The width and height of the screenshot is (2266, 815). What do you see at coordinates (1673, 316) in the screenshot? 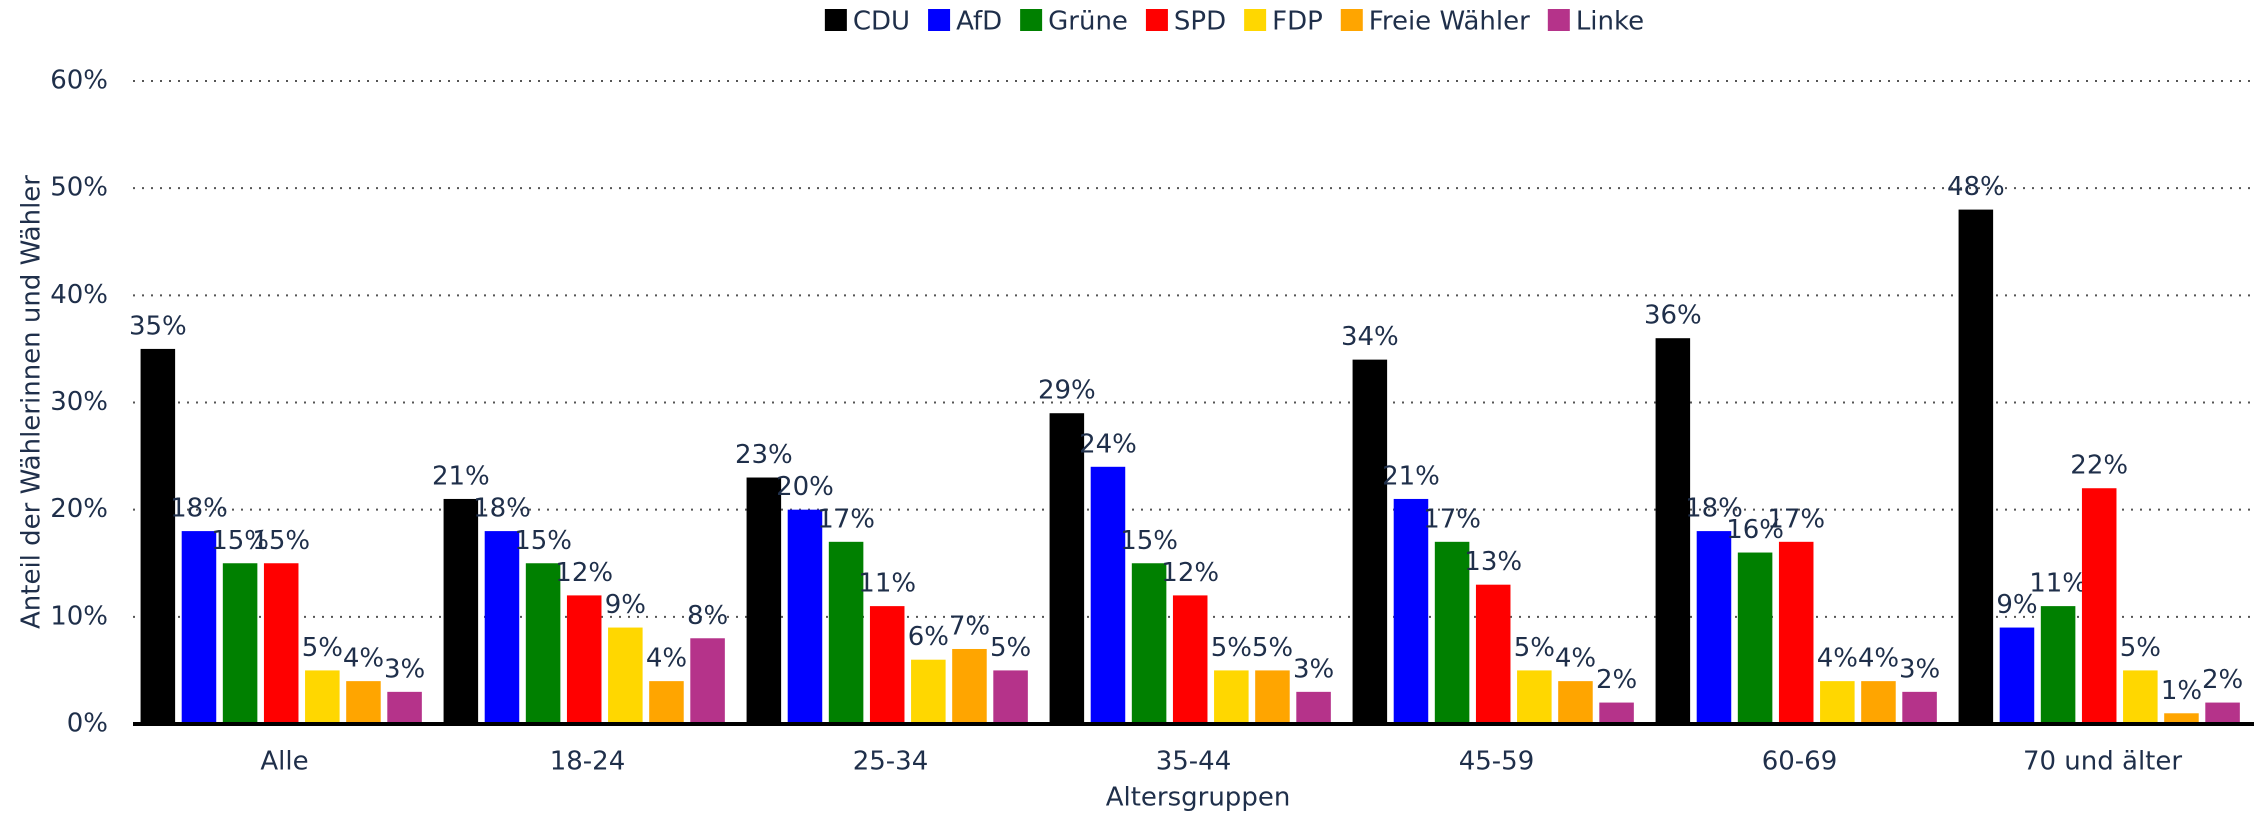
I see `data-label: 36%` at bounding box center [1673, 316].